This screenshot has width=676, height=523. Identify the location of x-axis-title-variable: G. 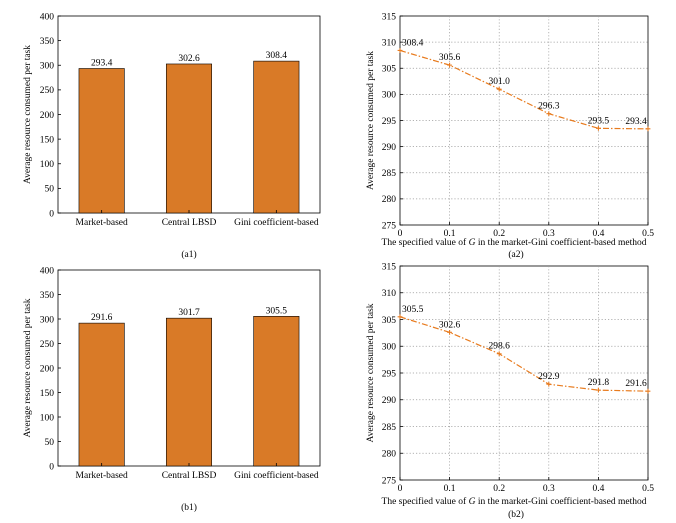
(472, 243).